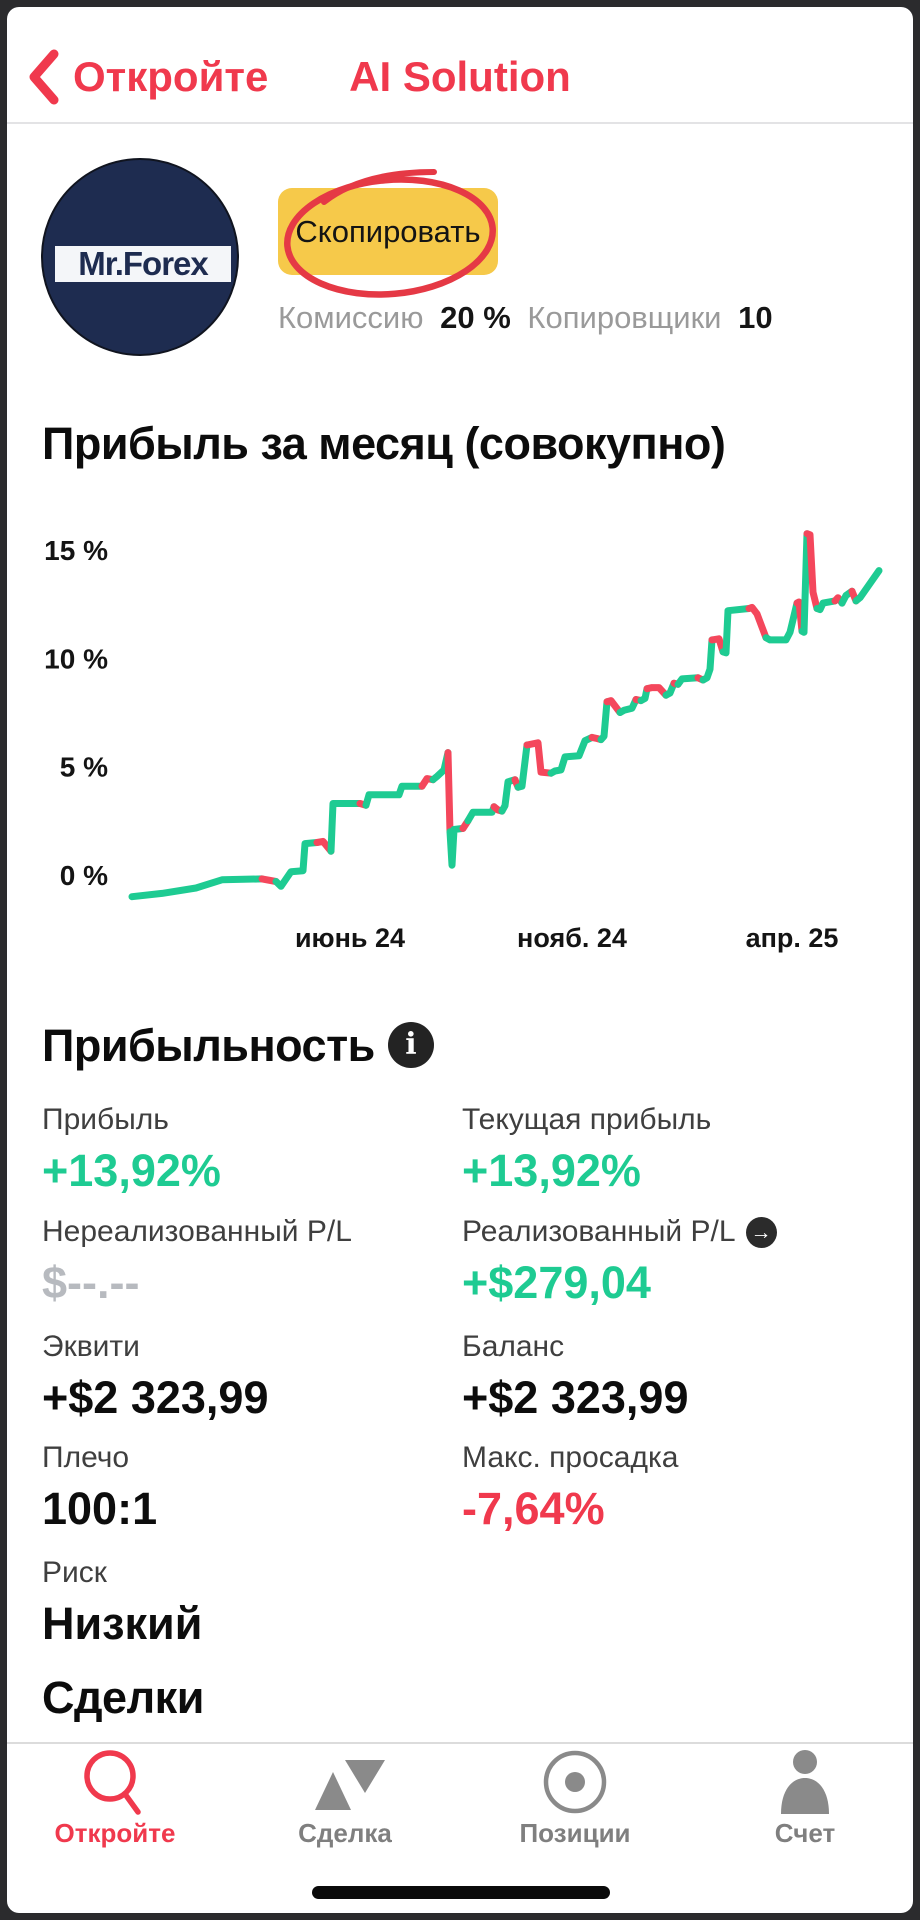  What do you see at coordinates (350, 1785) in the screenshot?
I see `triangles-icon` at bounding box center [350, 1785].